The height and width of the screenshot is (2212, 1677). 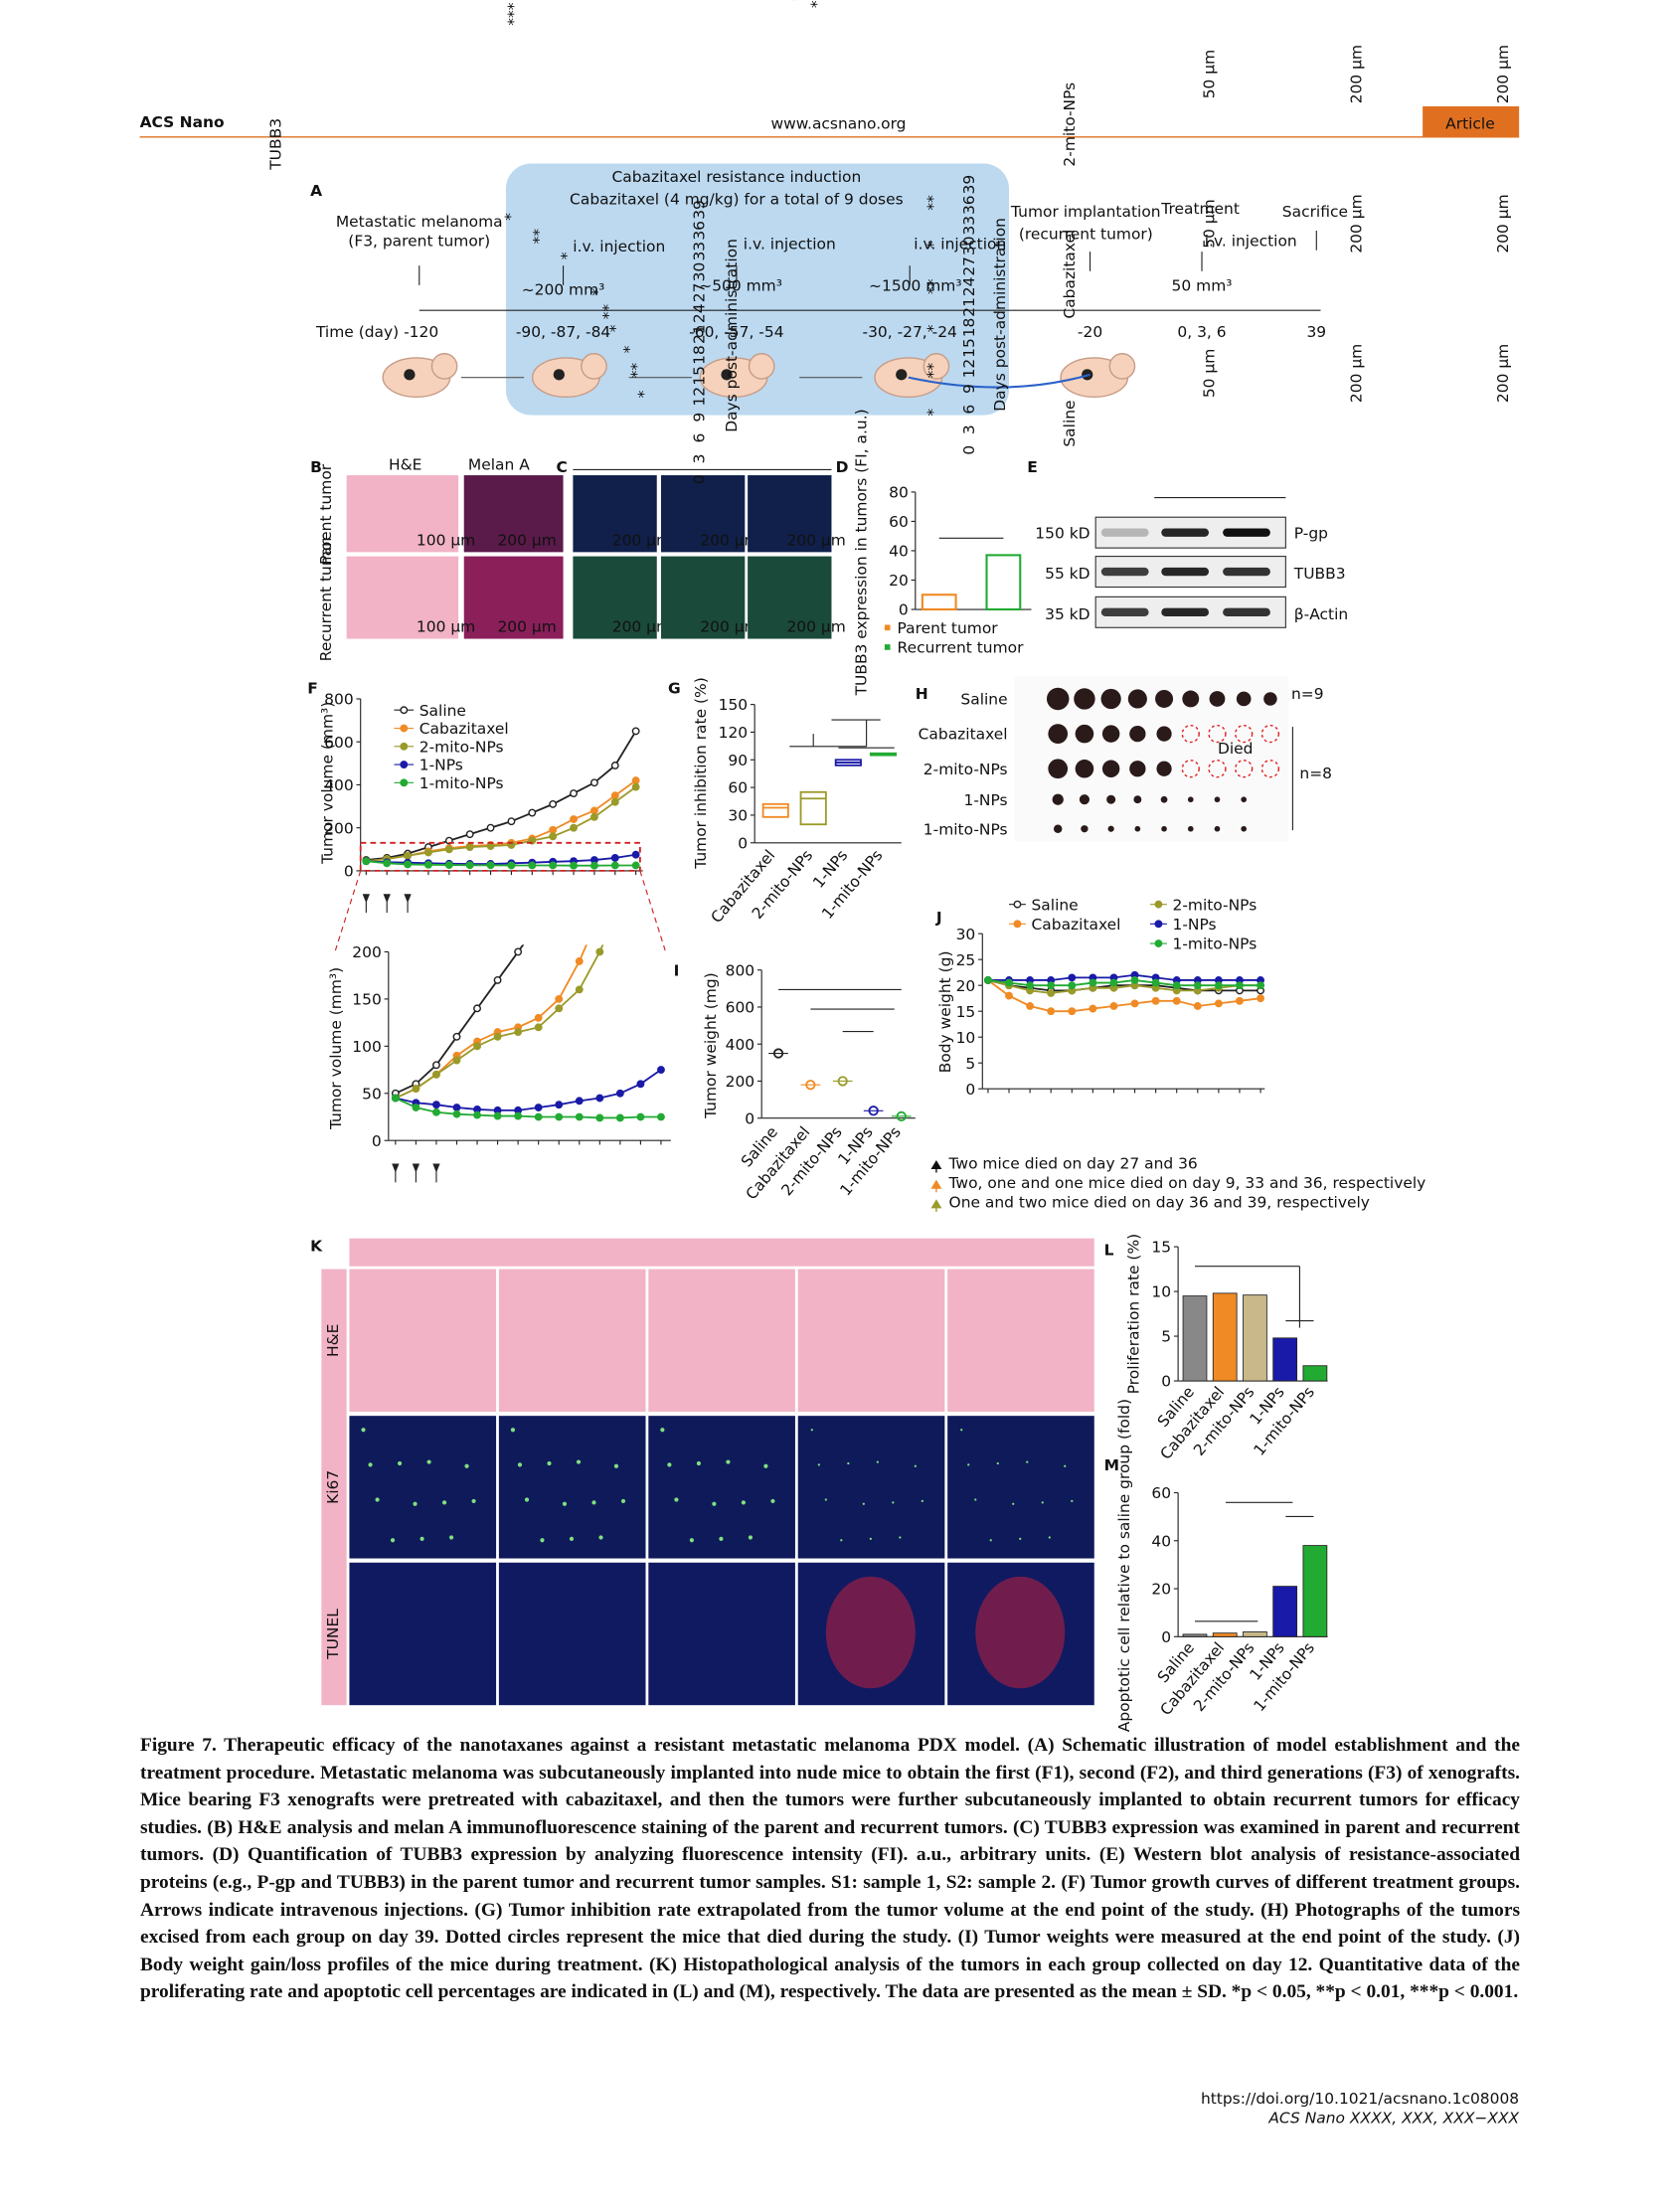 I want to click on x-tick-label: 36, so click(x=700, y=231).